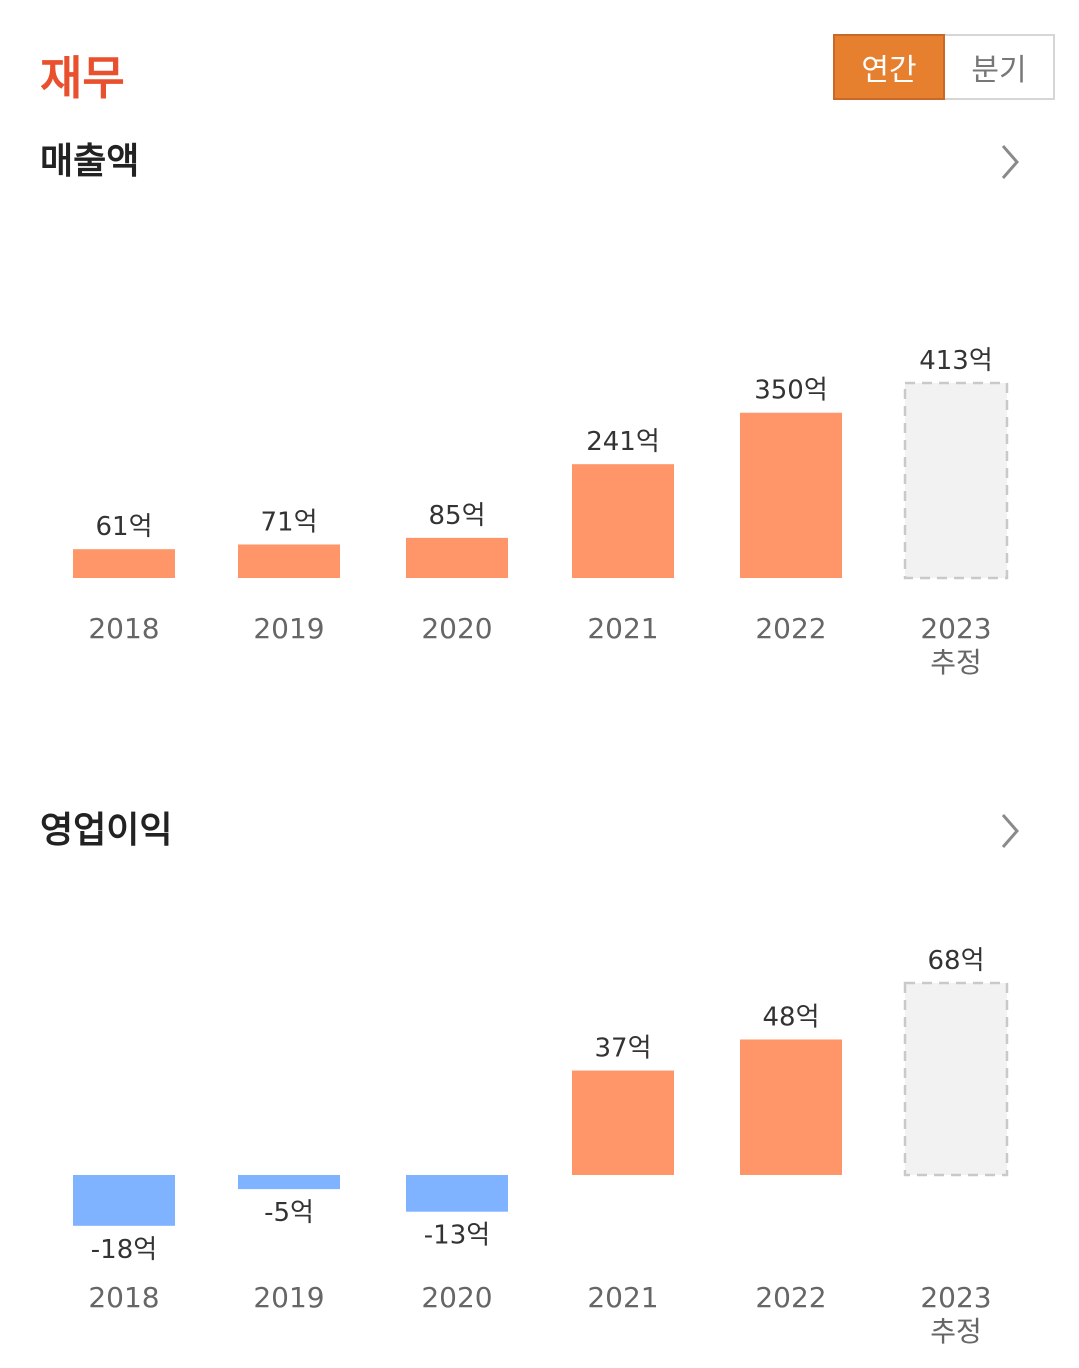 This screenshot has width=1079, height=1368. I want to click on value-label: -5억, so click(289, 1213).